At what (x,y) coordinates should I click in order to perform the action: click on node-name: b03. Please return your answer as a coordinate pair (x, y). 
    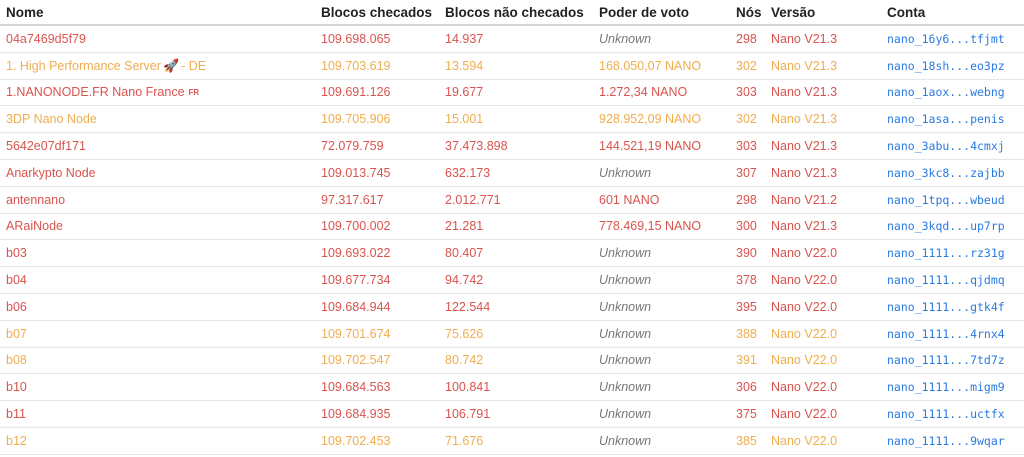
    Looking at the image, I should click on (16, 253).